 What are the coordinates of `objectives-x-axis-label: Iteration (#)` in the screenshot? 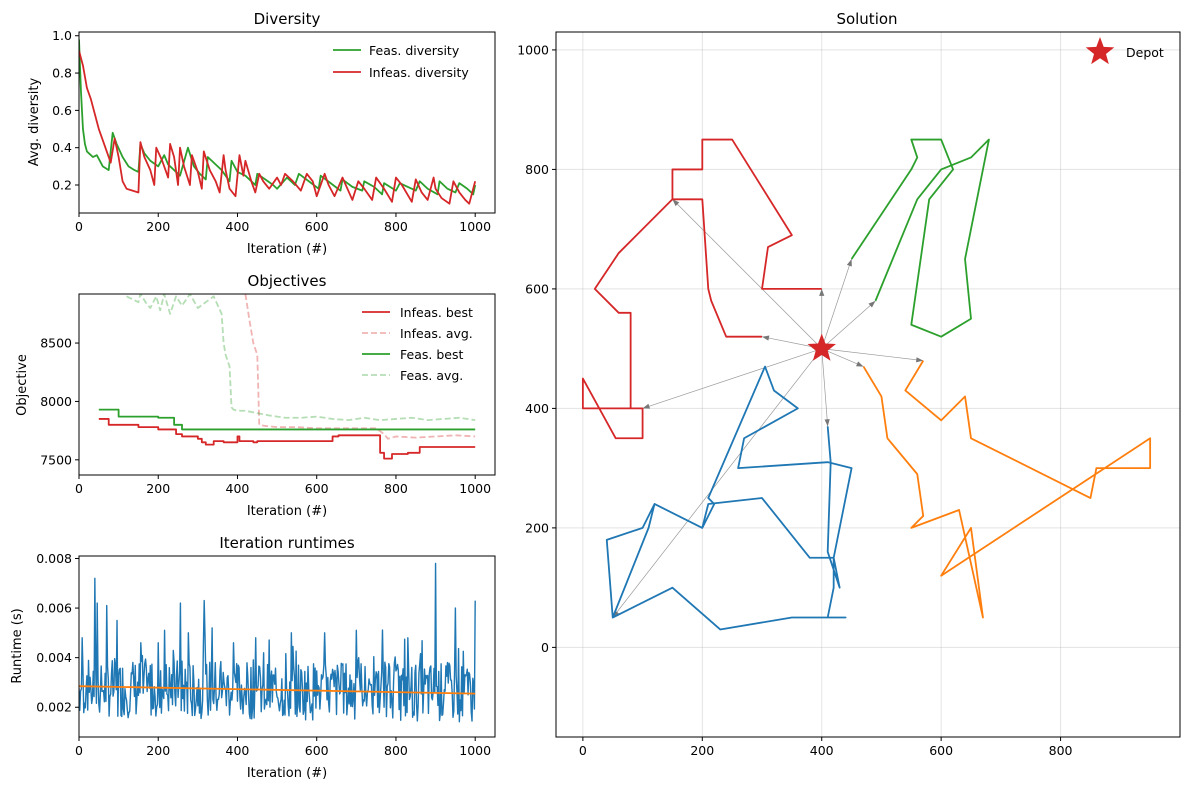 It's located at (287, 511).